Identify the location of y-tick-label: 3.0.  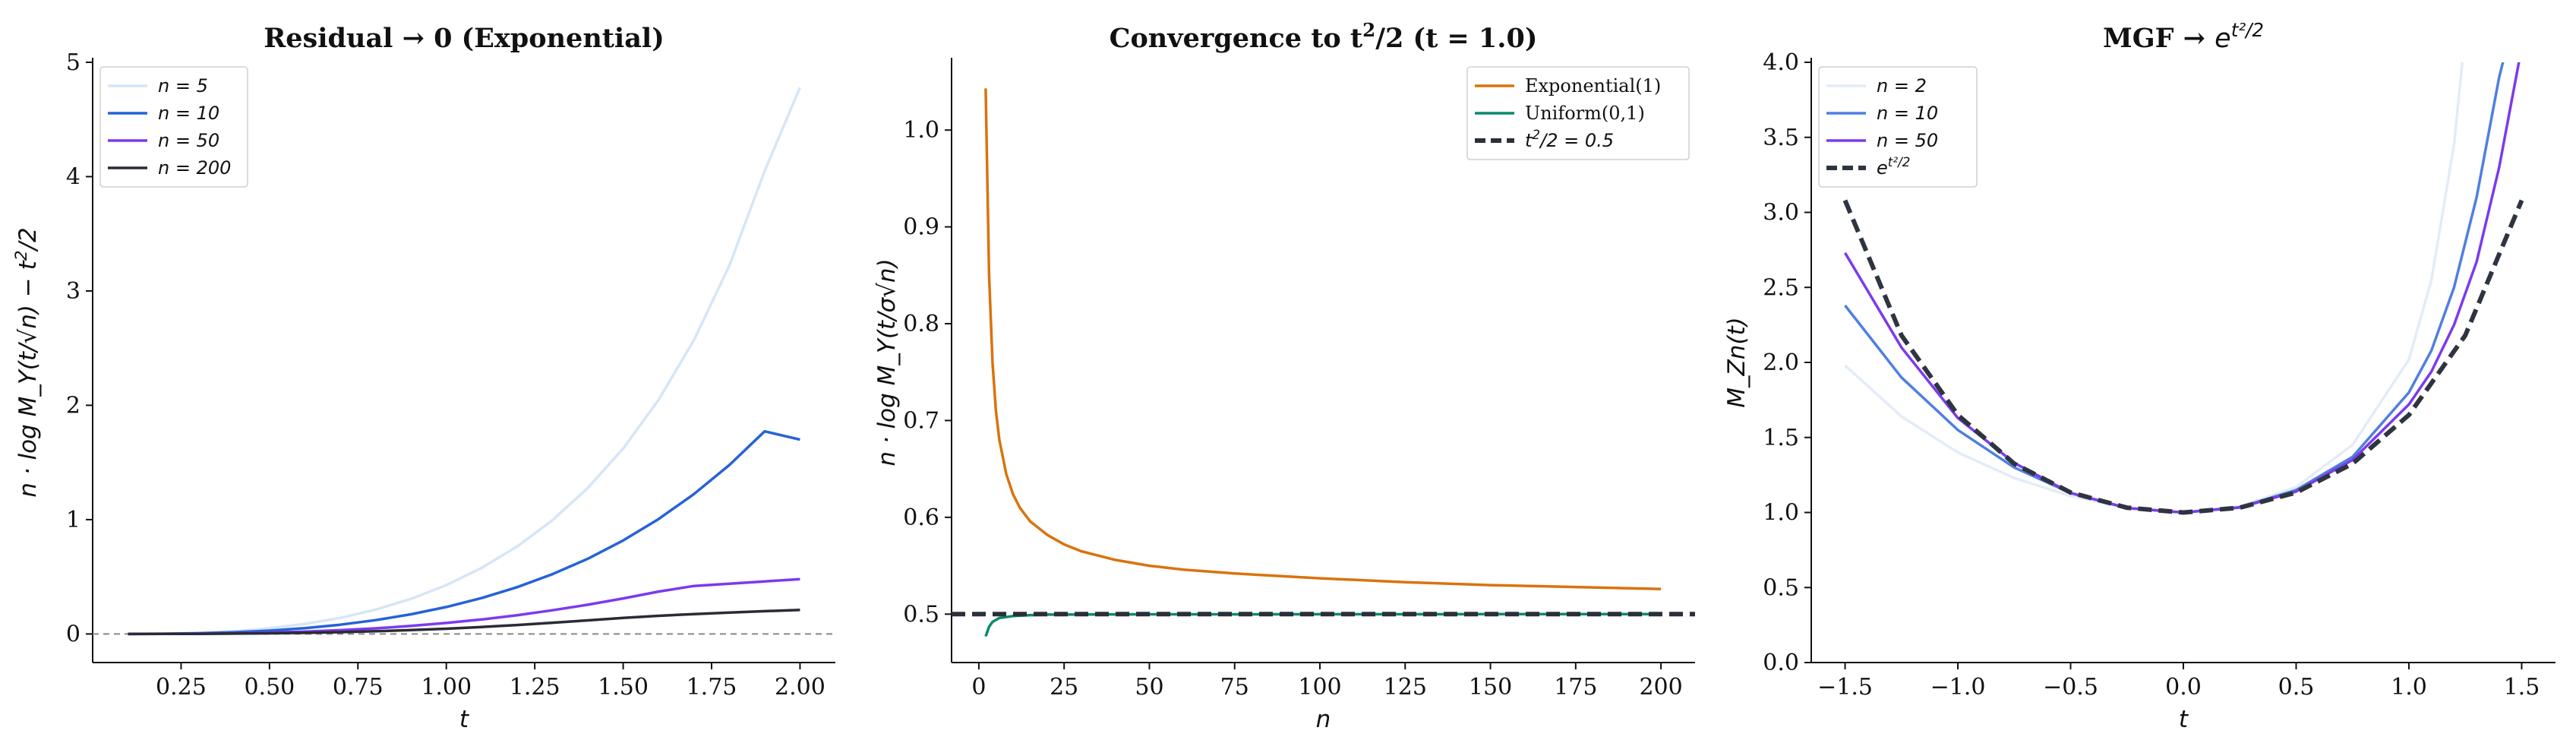
(1781, 213).